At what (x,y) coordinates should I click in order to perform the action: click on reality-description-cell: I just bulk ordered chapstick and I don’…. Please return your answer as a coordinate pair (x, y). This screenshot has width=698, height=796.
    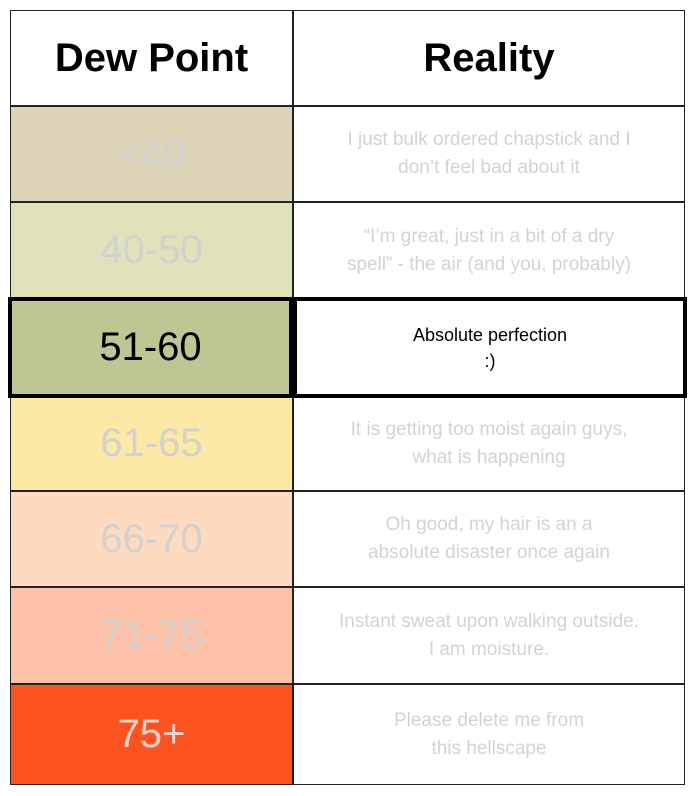
    Looking at the image, I should click on (489, 154).